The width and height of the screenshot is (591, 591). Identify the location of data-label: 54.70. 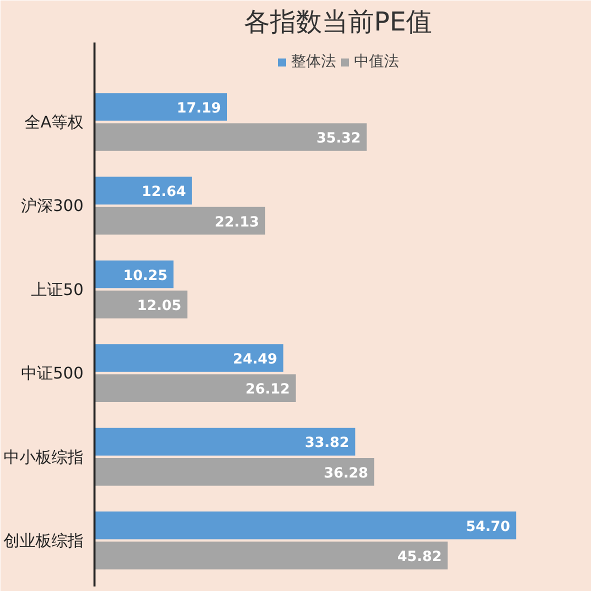
(488, 526).